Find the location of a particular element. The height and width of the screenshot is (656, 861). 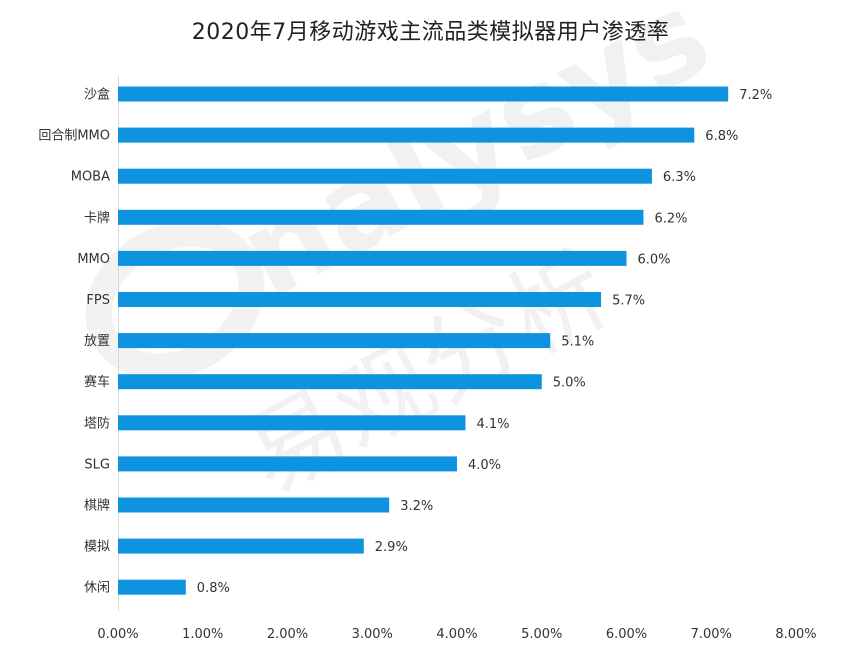

category-label: 卡牌 is located at coordinates (97, 218).